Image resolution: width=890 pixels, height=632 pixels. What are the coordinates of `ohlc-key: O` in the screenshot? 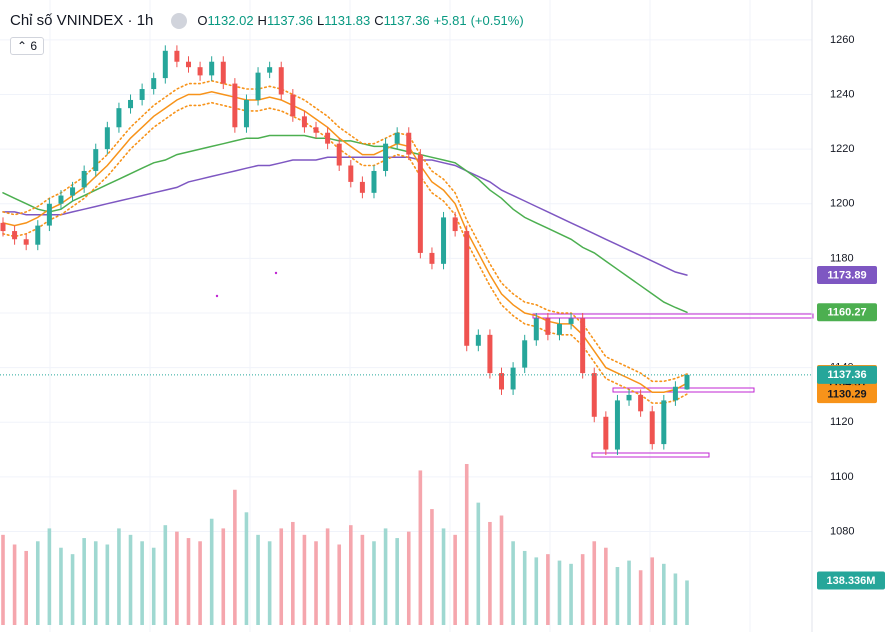 It's located at (202, 20).